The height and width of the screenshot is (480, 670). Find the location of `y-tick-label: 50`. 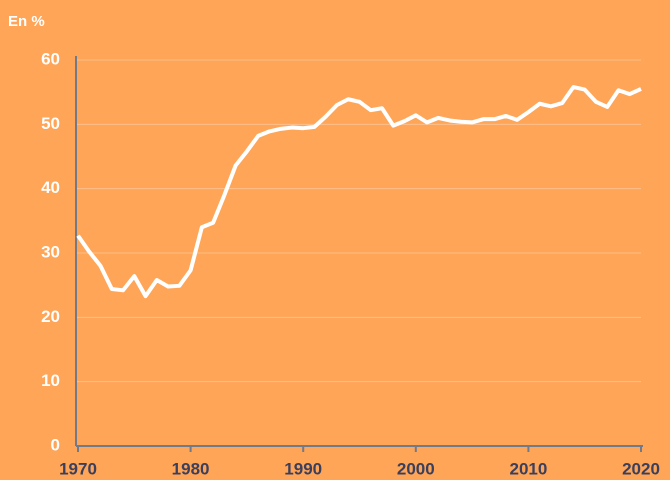

y-tick-label: 50 is located at coordinates (50, 123).